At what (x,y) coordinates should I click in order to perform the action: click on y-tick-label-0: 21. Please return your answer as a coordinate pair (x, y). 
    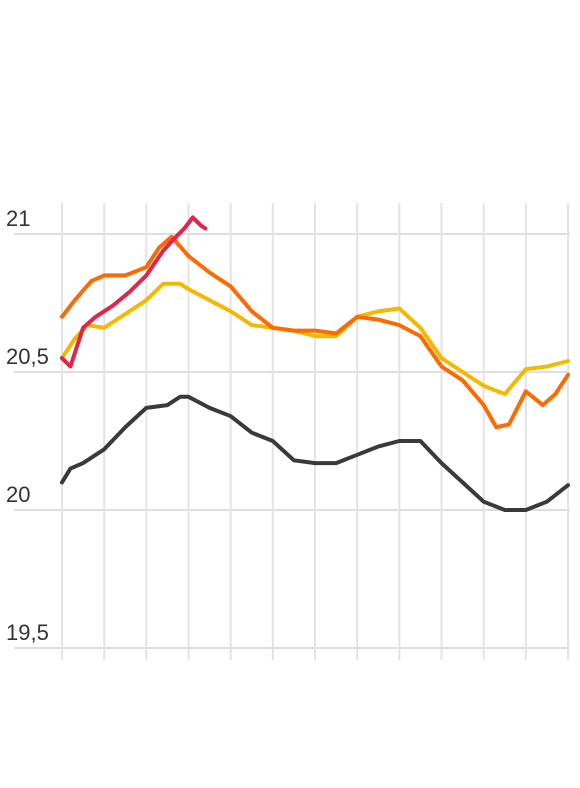
    Looking at the image, I should click on (18, 218).